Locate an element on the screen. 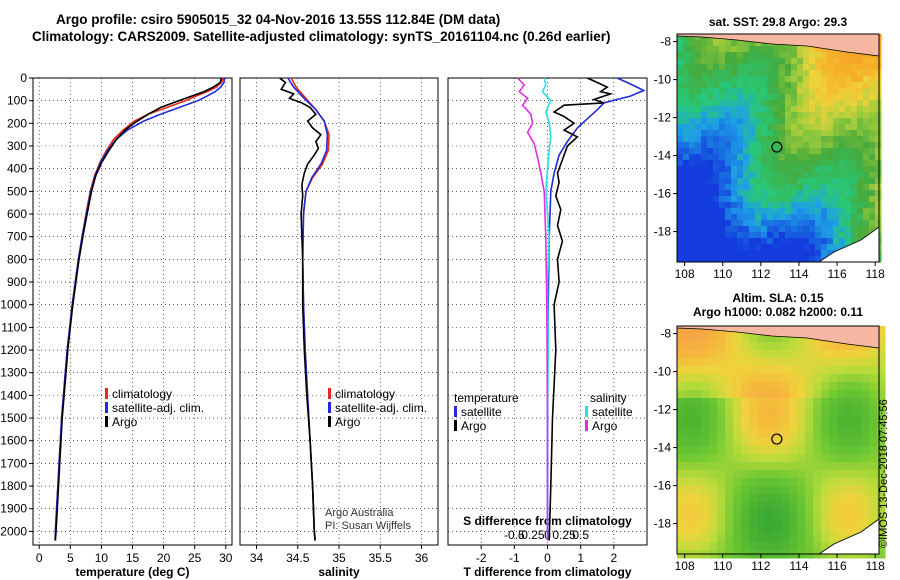 The width and height of the screenshot is (900, 580). x-tick-label: 35 is located at coordinates (339, 558).